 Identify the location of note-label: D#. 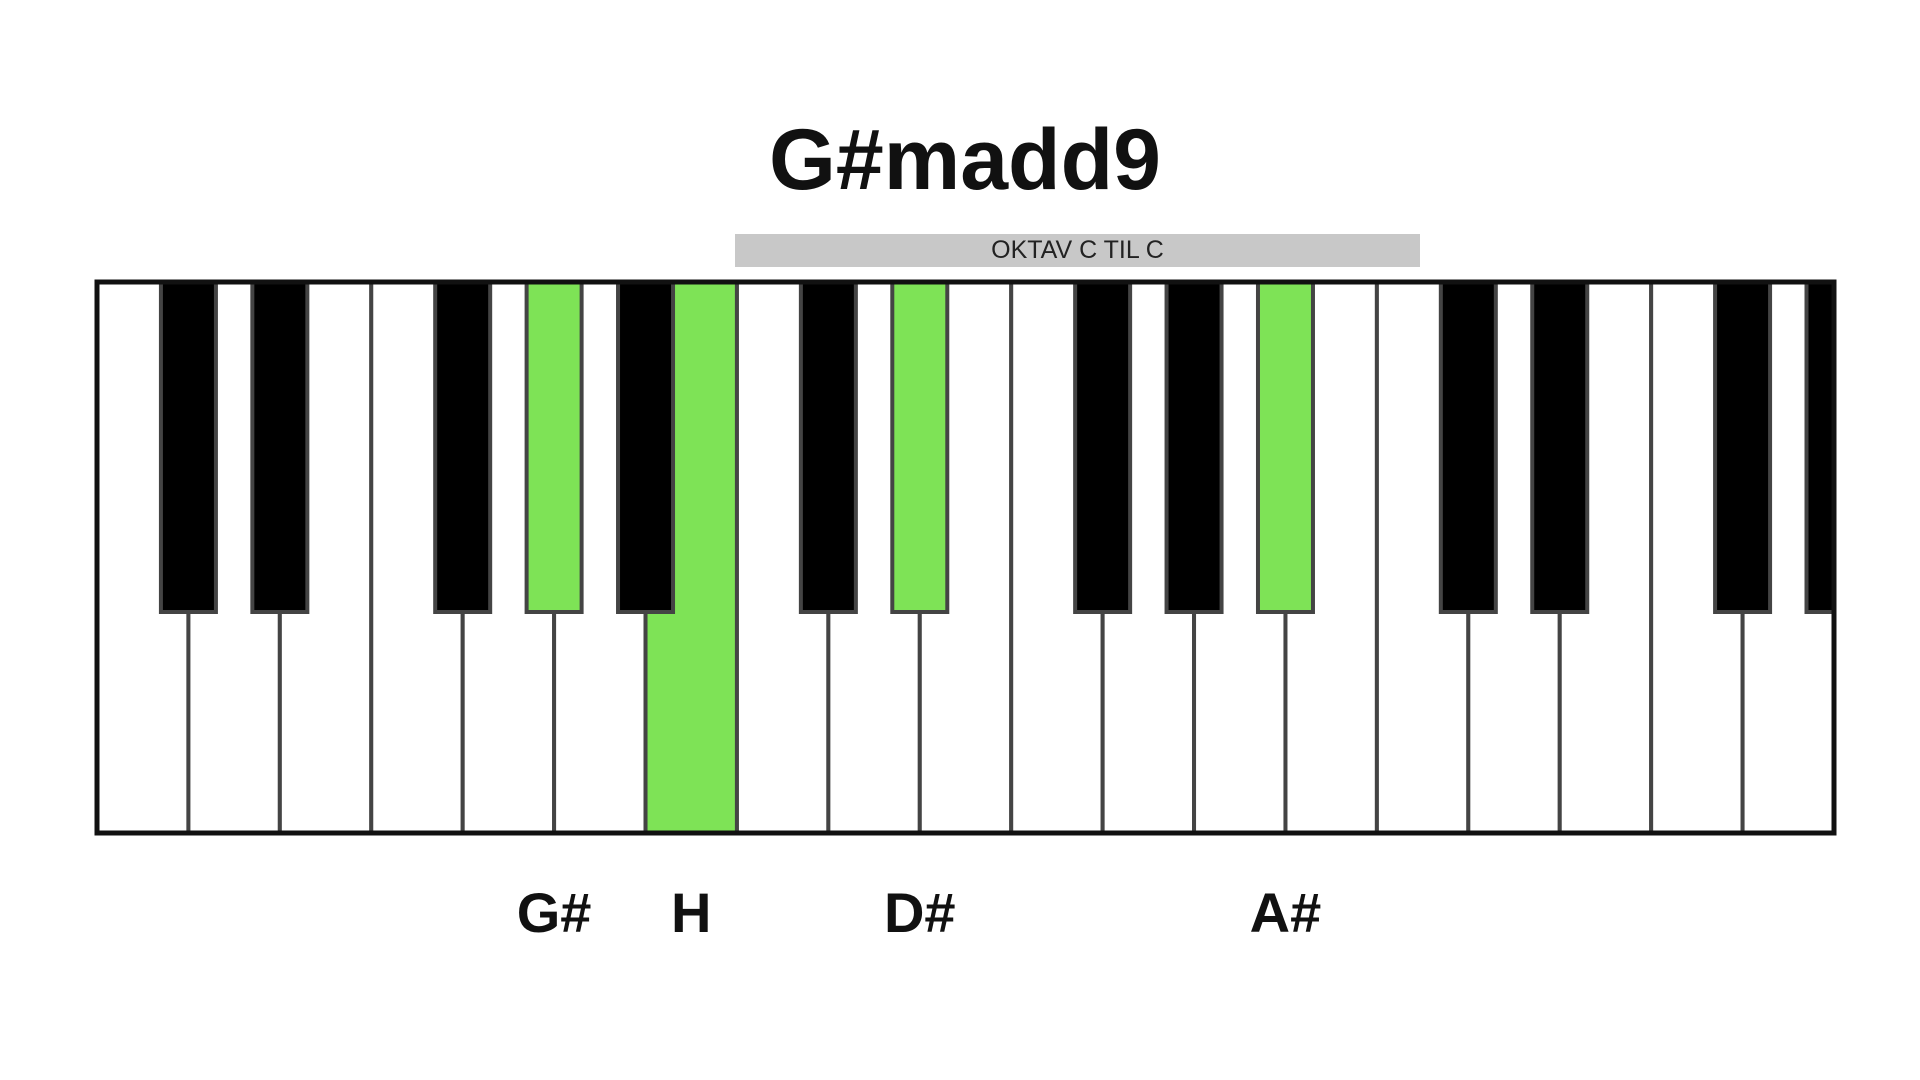
(919, 912).